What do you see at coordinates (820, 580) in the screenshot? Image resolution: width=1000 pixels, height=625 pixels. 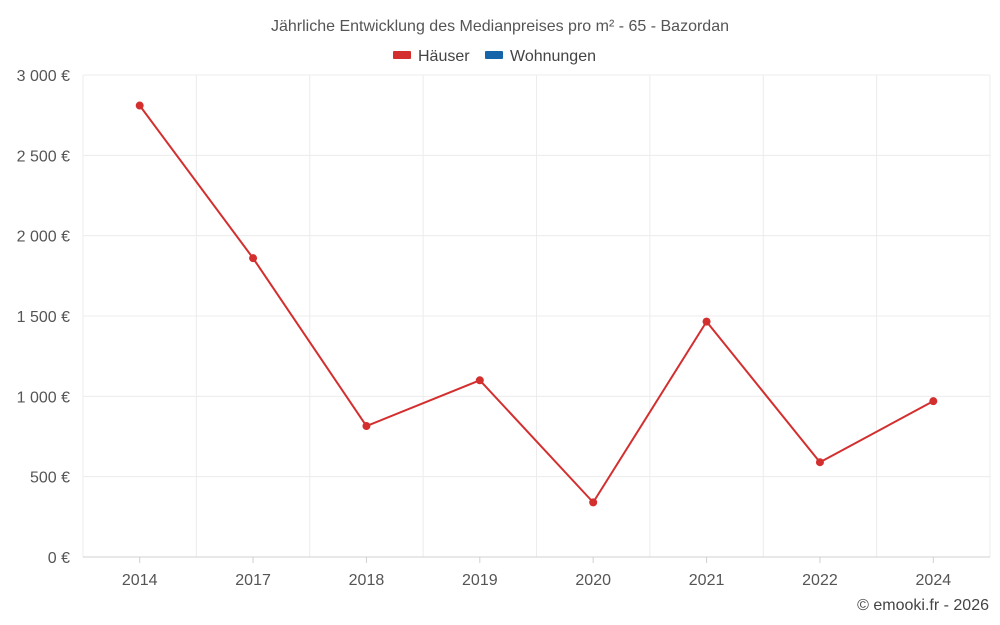 I see `x-tick-label: 2022` at bounding box center [820, 580].